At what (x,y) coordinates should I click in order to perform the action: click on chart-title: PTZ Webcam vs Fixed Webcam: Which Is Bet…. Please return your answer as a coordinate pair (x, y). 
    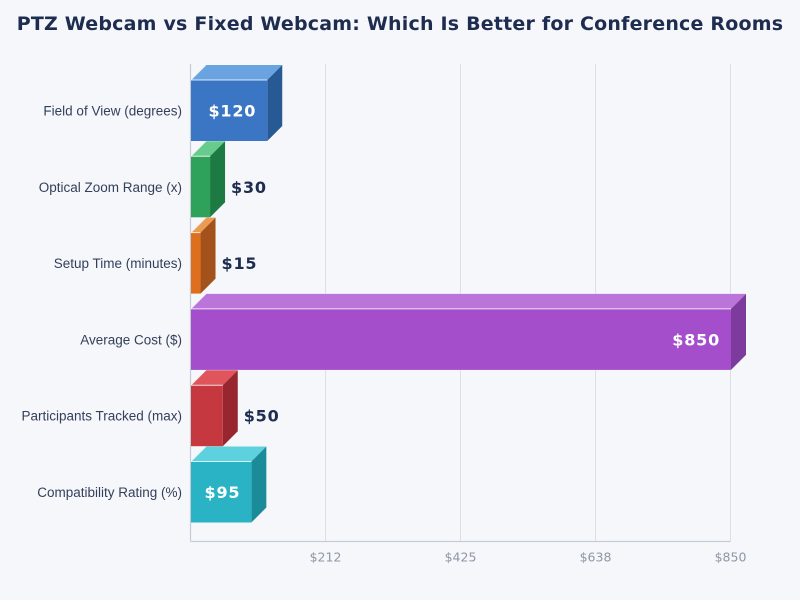
    Looking at the image, I should click on (400, 24).